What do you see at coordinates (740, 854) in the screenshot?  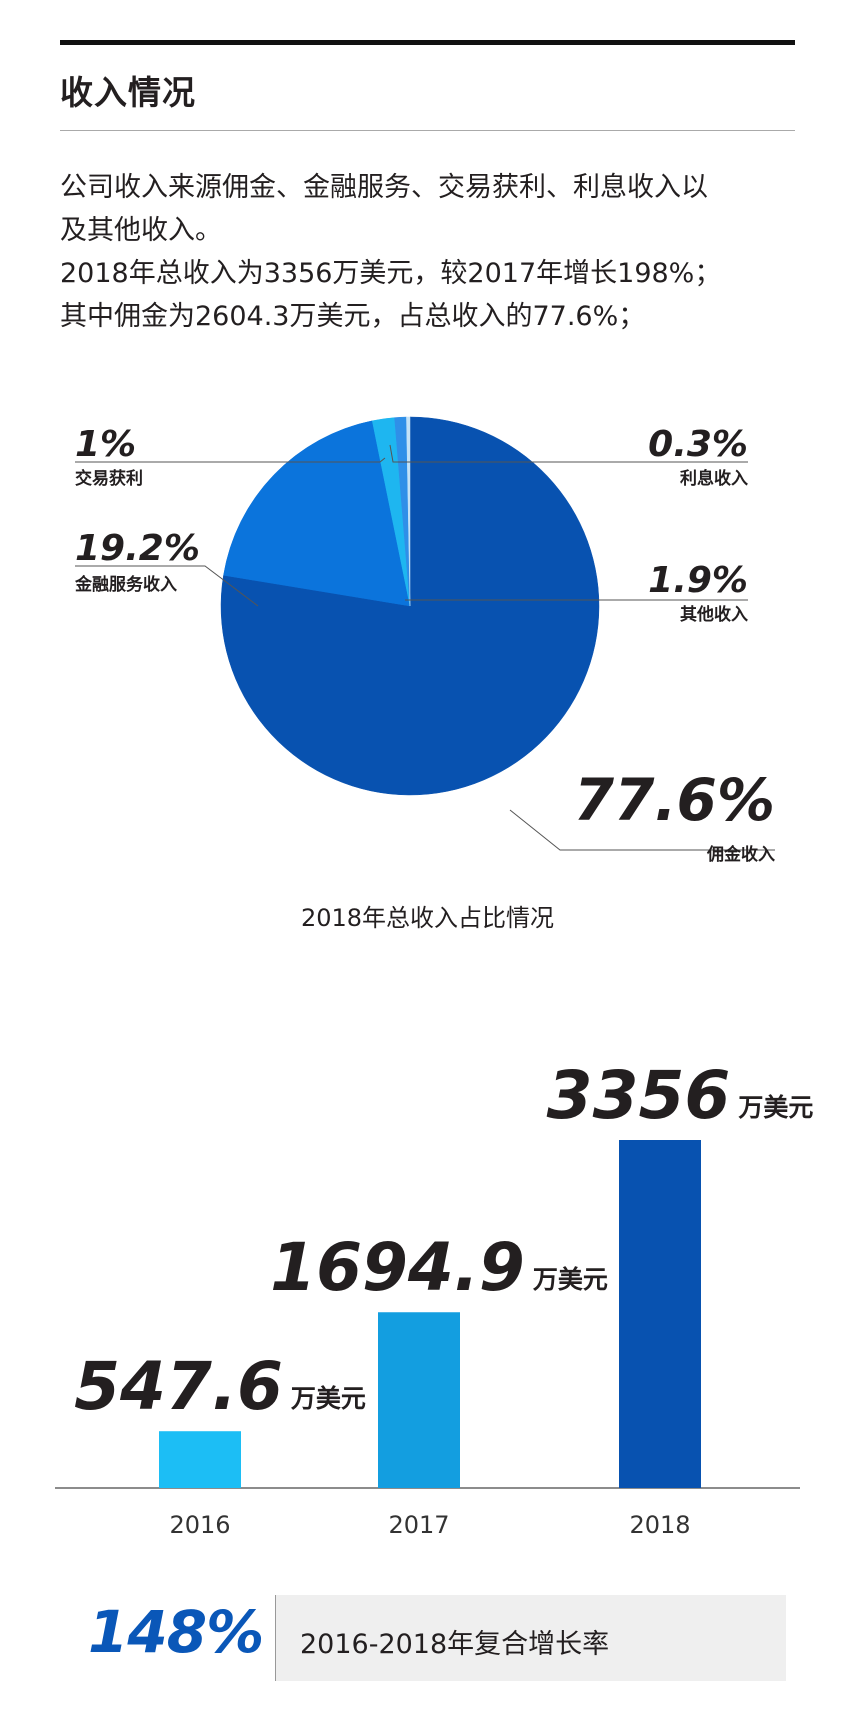 I see `pie-slice-label: 佣金收入` at bounding box center [740, 854].